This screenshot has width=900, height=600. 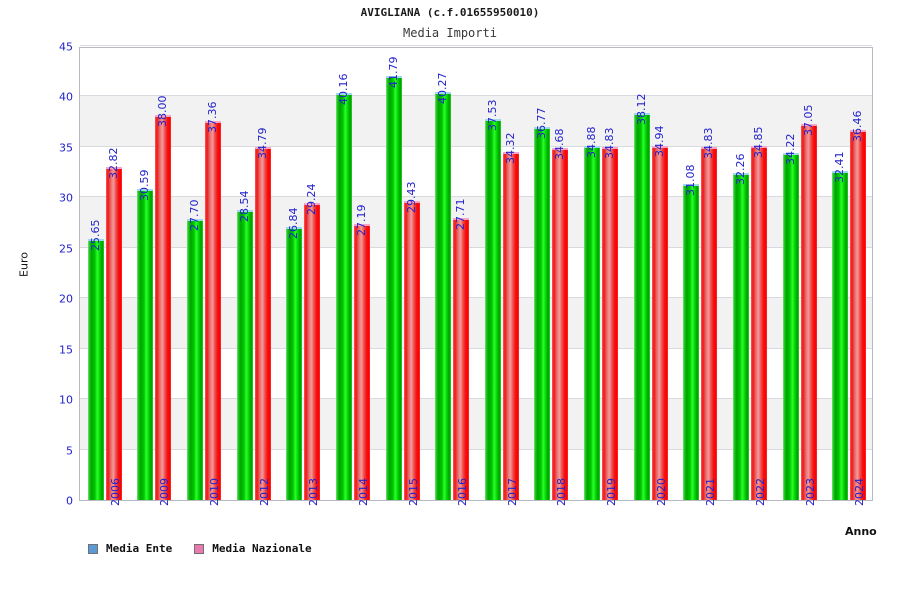 What do you see at coordinates (740, 169) in the screenshot?
I see `bar-value-label: 32.26` at bounding box center [740, 169].